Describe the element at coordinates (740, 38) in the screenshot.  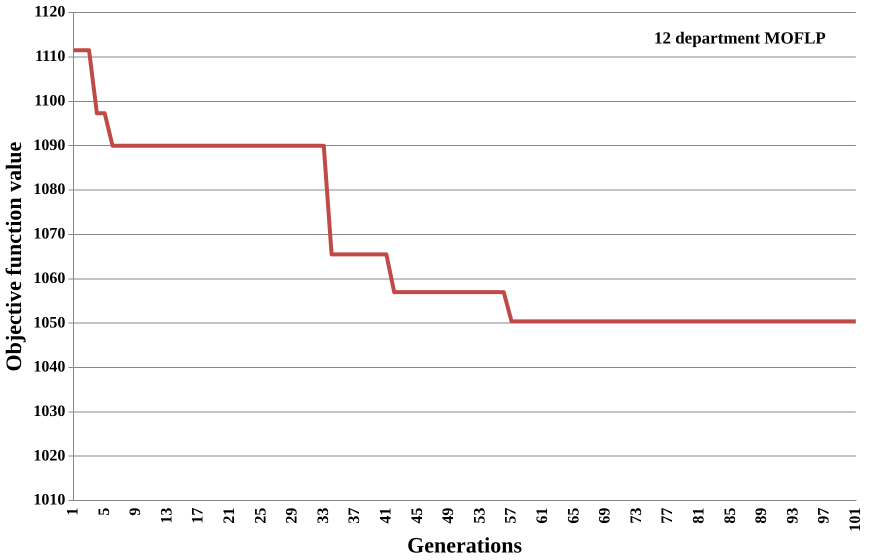
I see `annotation: 12 department MOFLP` at that location.